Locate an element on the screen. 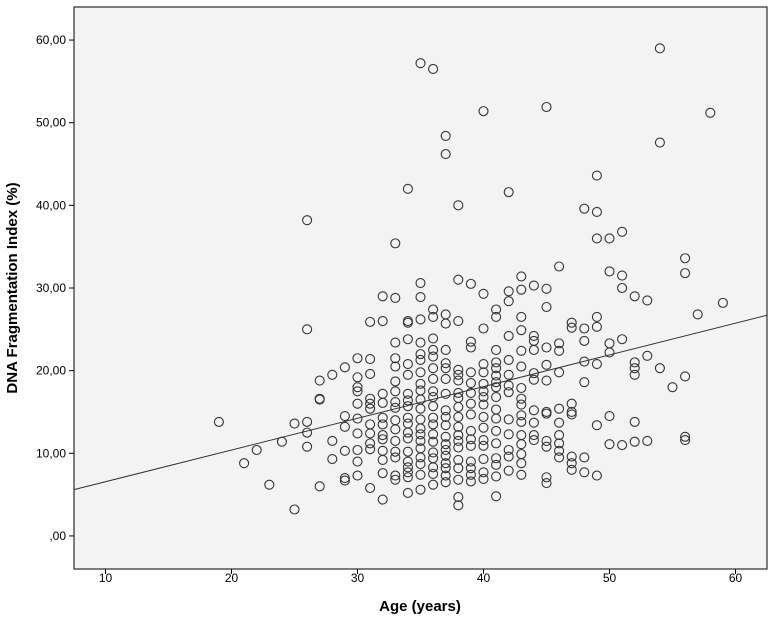 Image resolution: width=771 pixels, height=618 pixels. y-tick-label: ,00 is located at coordinates (57, 536).